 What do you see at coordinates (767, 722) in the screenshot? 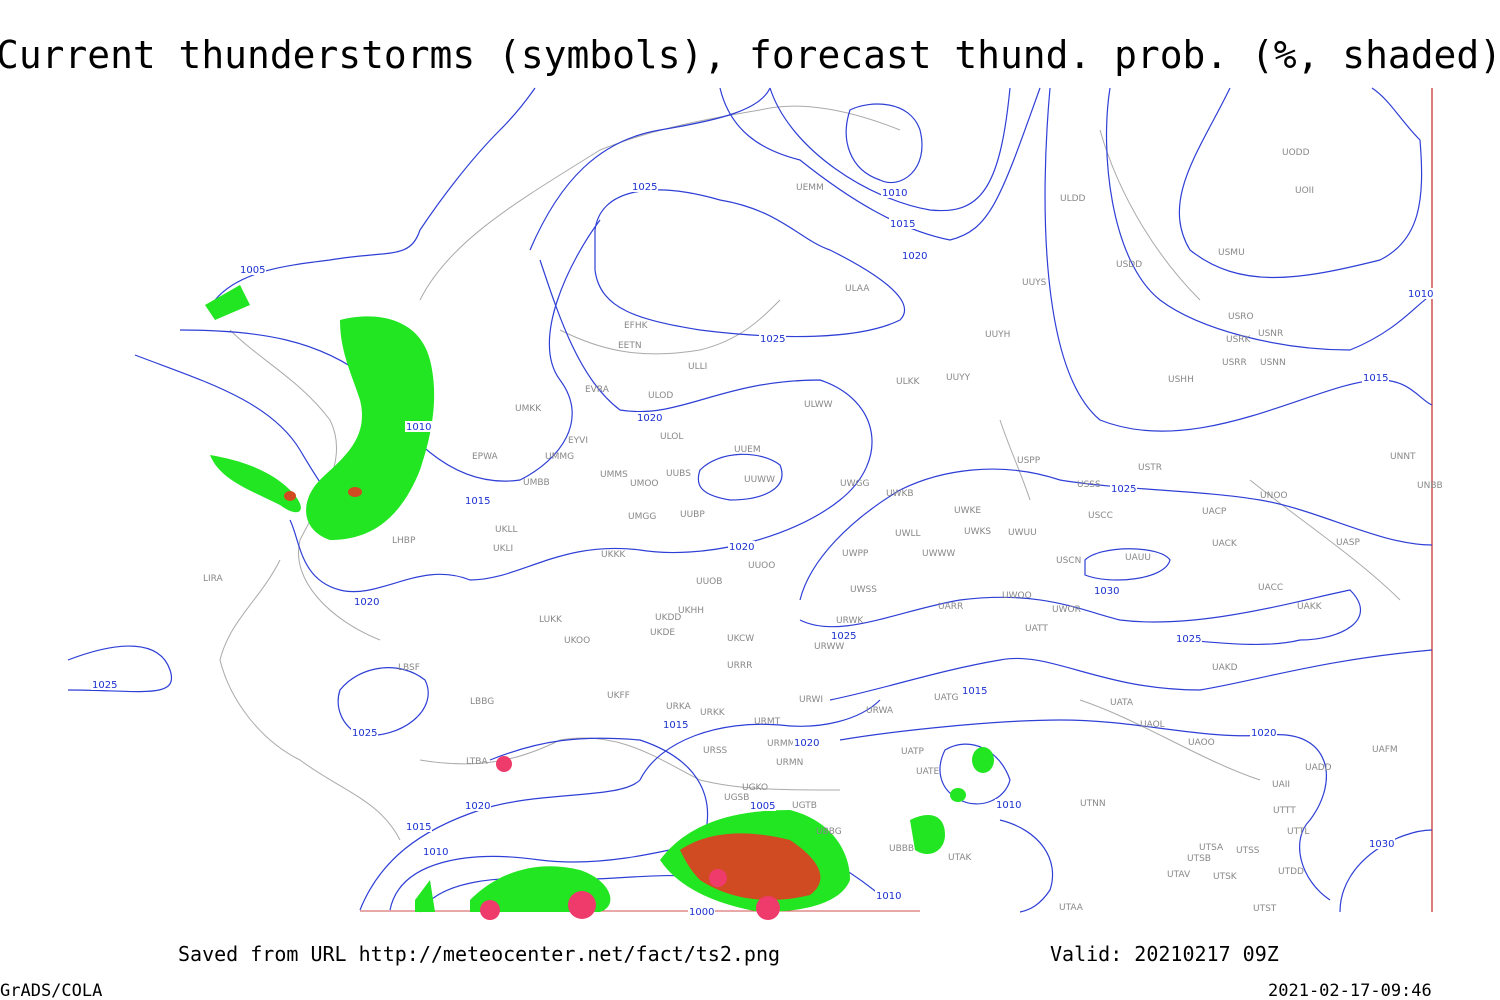
I see `station-label: URMT` at bounding box center [767, 722].